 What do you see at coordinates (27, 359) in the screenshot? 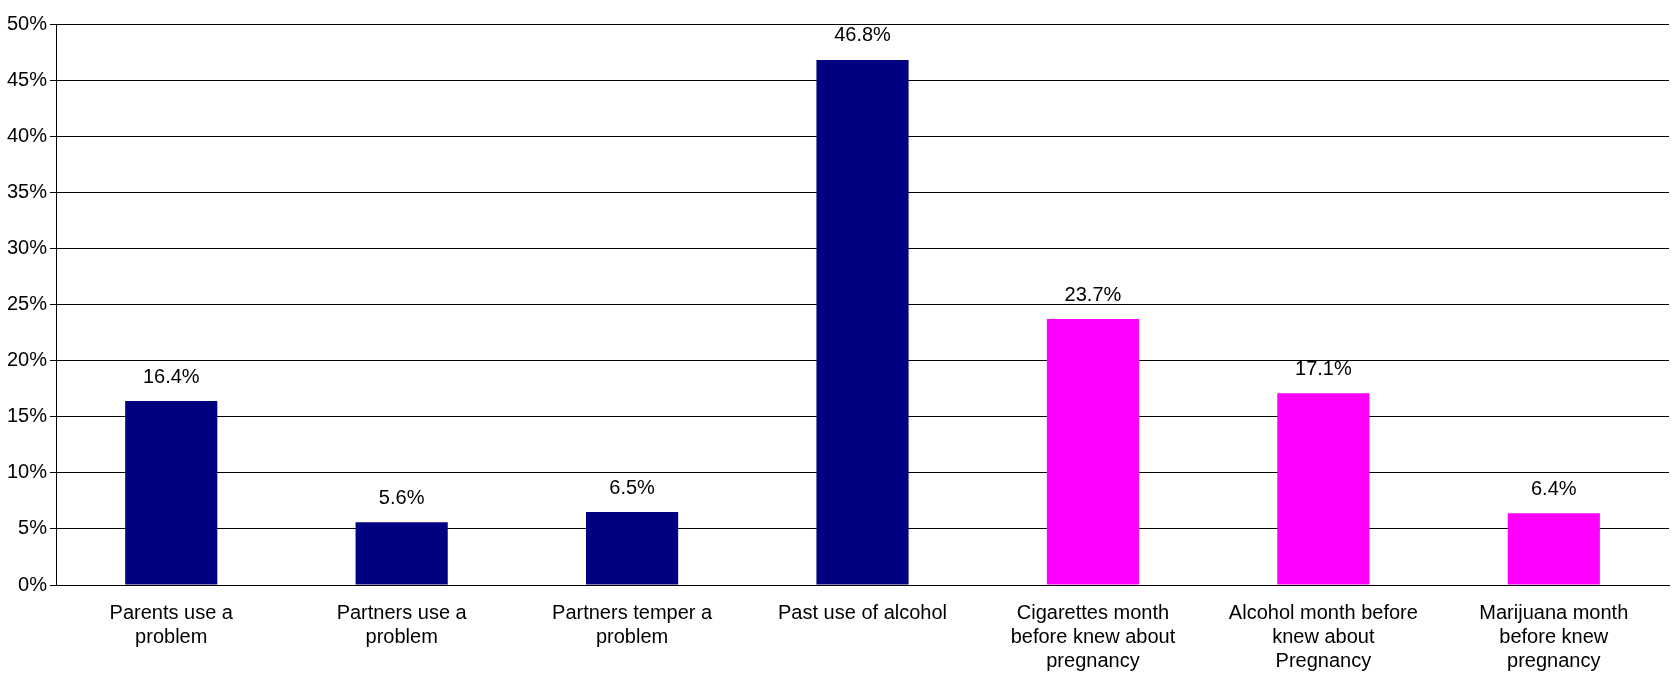
I see `y-tick-label: 20%` at bounding box center [27, 359].